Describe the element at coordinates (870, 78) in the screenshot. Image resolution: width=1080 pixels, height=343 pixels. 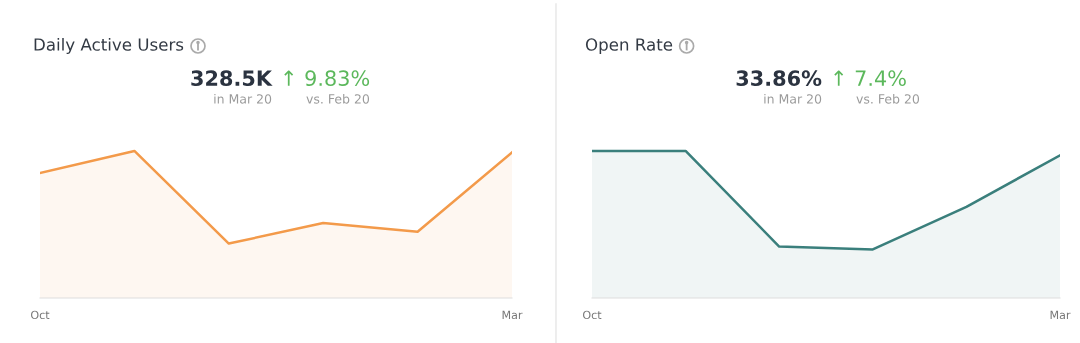
I see `text: ↑ 7.4%` at that location.